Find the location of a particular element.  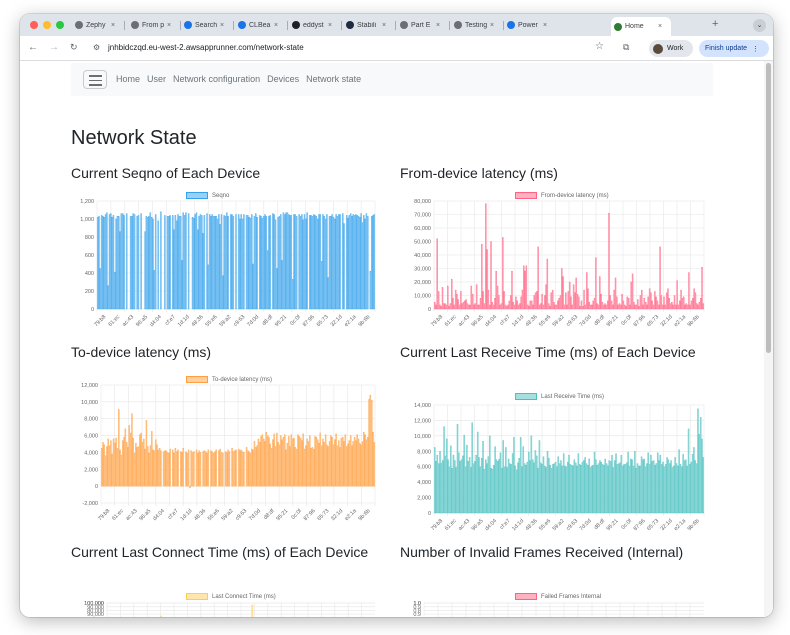

chart-legend: From-device latency (ms) is located at coordinates (562, 195).